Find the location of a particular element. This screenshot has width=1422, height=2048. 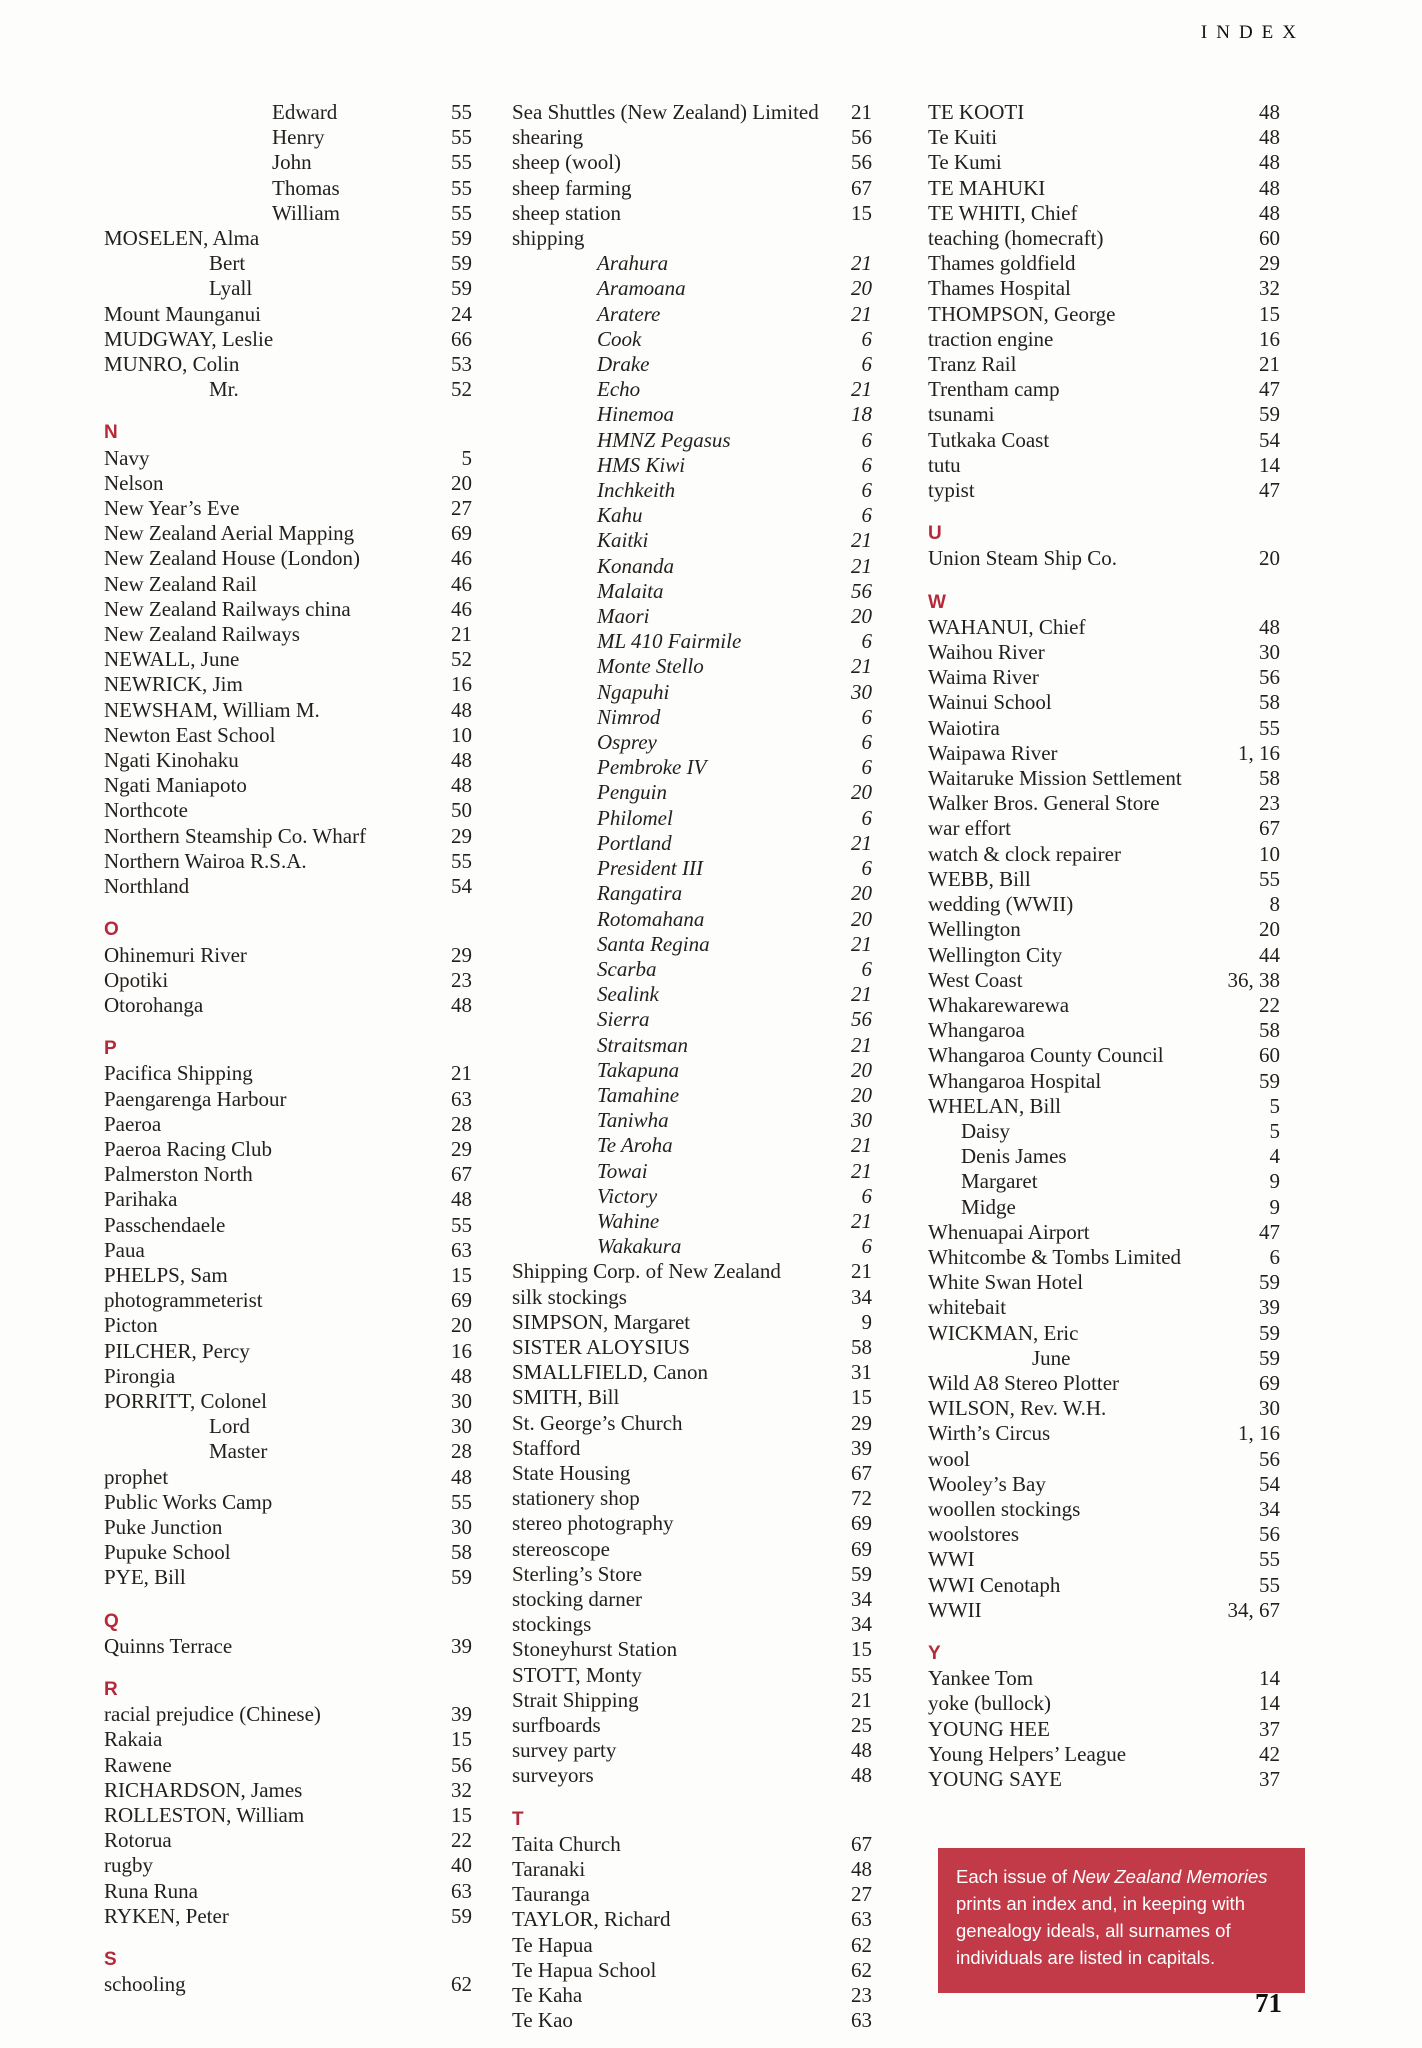

section-letter: O is located at coordinates (111, 930).